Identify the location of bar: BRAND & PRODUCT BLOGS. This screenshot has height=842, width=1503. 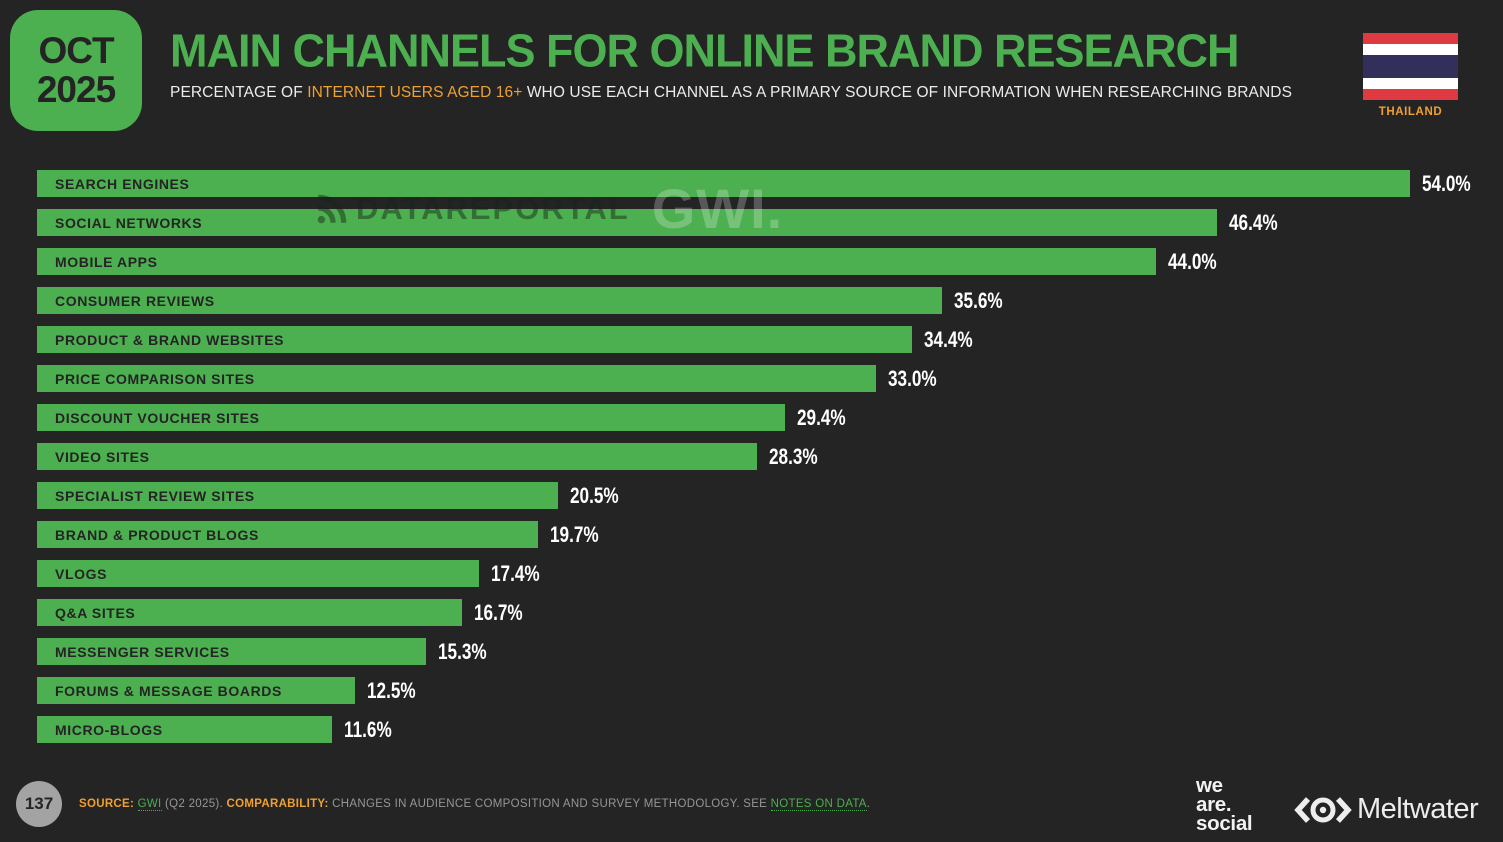
(287, 534).